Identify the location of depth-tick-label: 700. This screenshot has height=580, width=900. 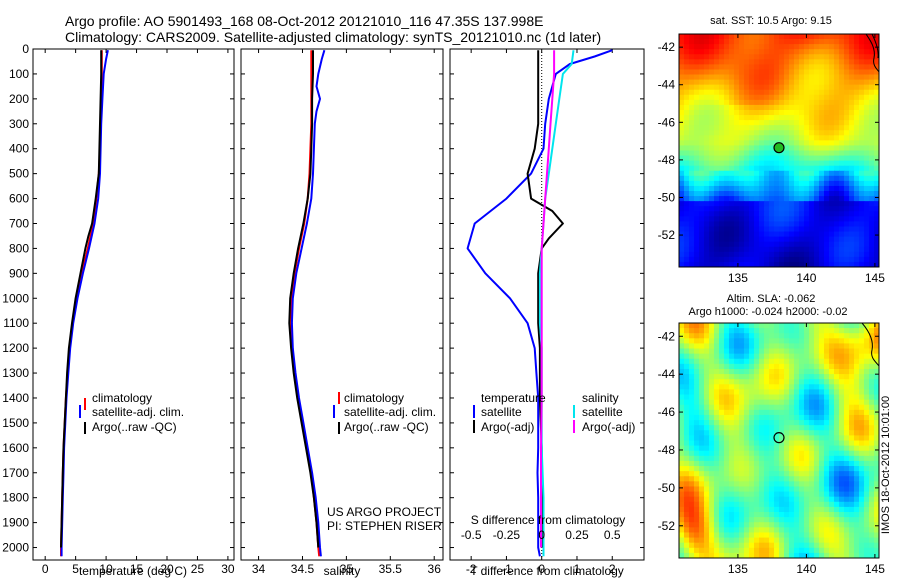
(19, 223).